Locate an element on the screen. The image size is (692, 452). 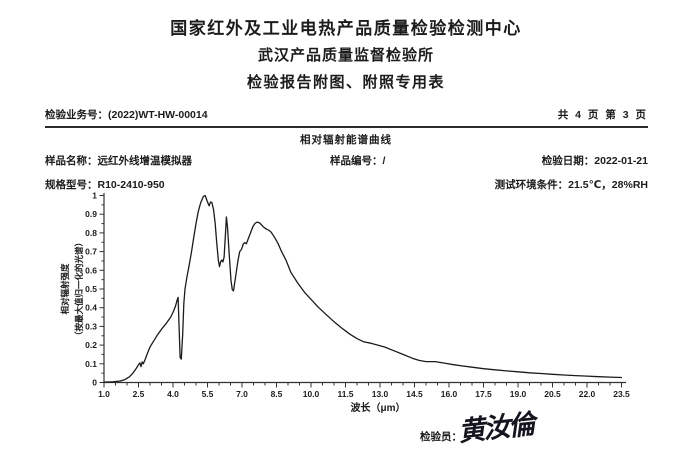
x-tick-label: 16.0 is located at coordinates (449, 394).